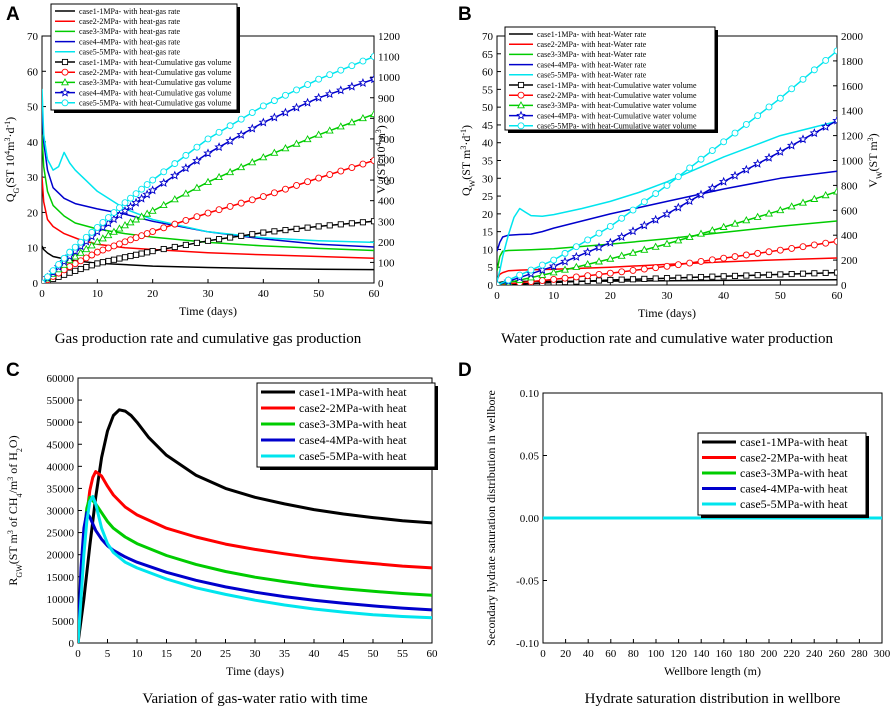  What do you see at coordinates (386, 99) in the screenshot?
I see `y-right-tick-label: 900` at bounding box center [386, 99].